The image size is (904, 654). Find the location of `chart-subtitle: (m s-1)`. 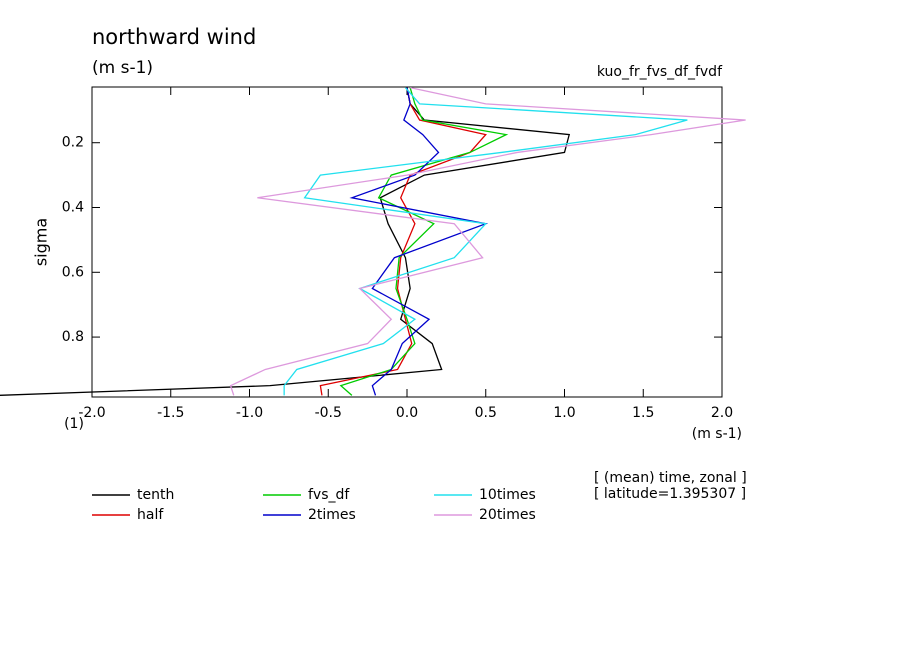

chart-subtitle: (m s-1) is located at coordinates (122, 68).